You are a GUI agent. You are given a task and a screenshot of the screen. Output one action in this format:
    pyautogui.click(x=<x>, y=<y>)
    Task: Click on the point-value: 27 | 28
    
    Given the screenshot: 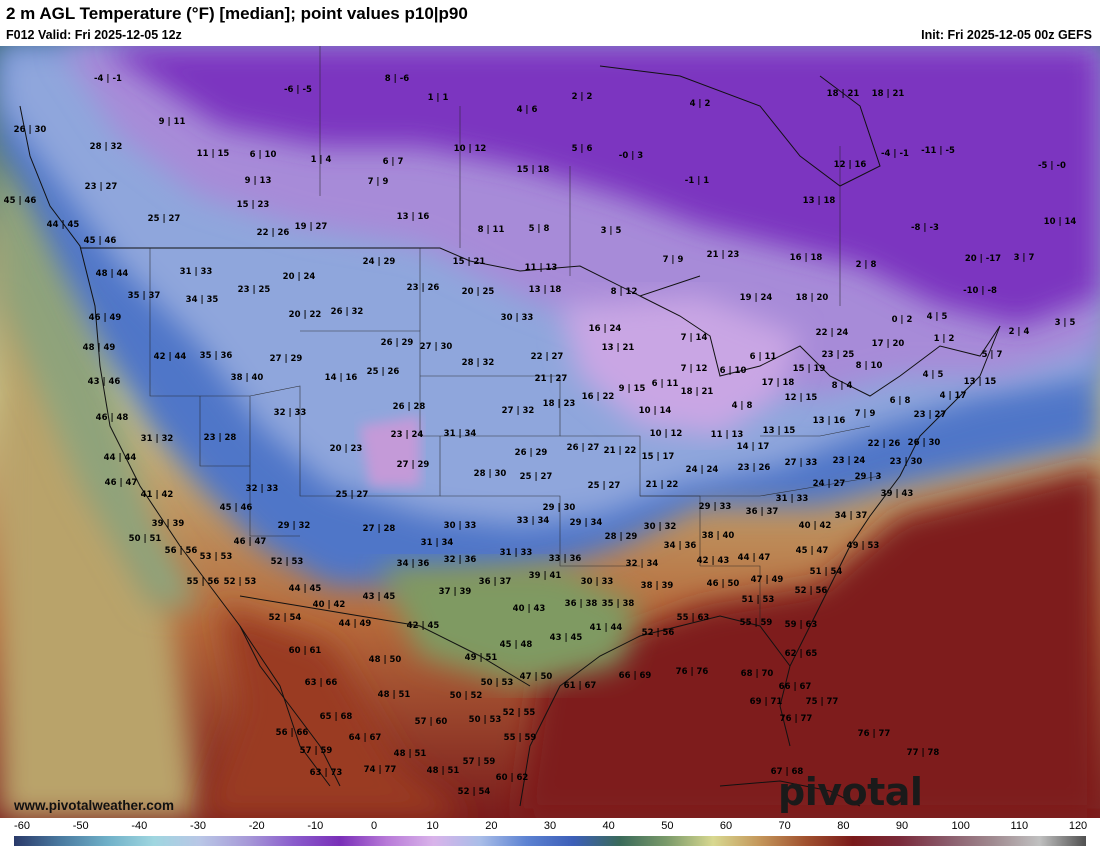 What is the action you would take?
    pyautogui.click(x=379, y=529)
    